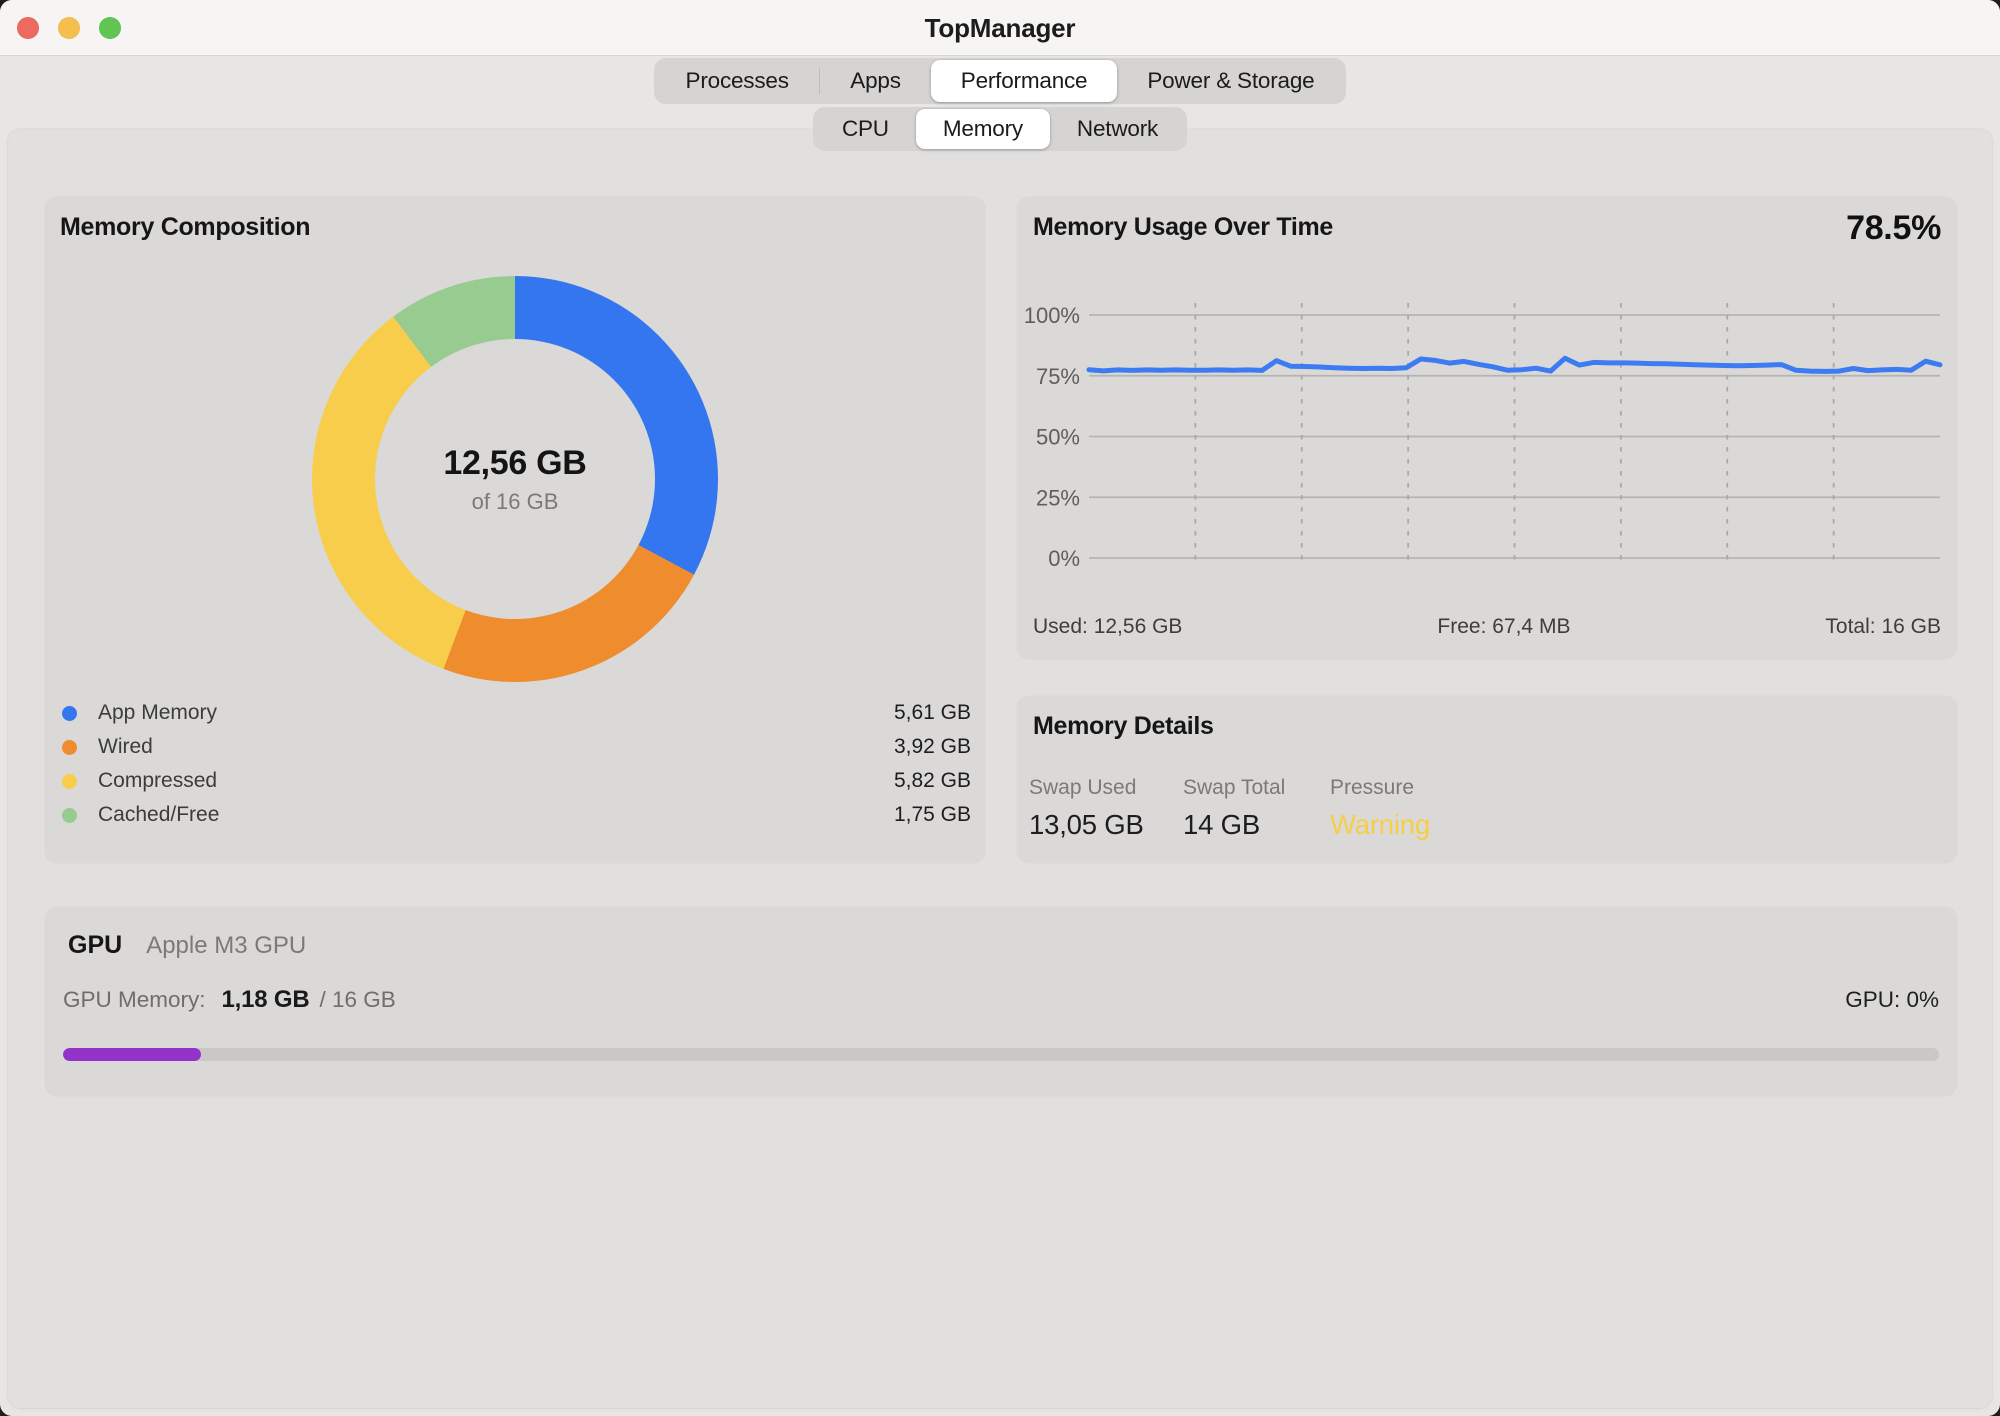 Image resolution: width=2000 pixels, height=1416 pixels. Describe the element at coordinates (69, 815) in the screenshot. I see `legend-dot-cached-free` at that location.